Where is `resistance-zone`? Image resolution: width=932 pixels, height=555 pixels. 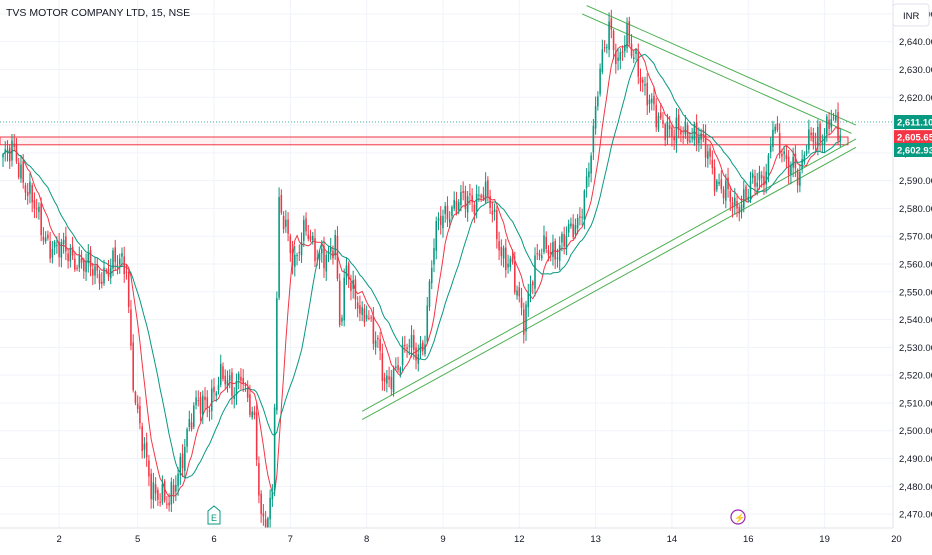
resistance-zone is located at coordinates (424, 141).